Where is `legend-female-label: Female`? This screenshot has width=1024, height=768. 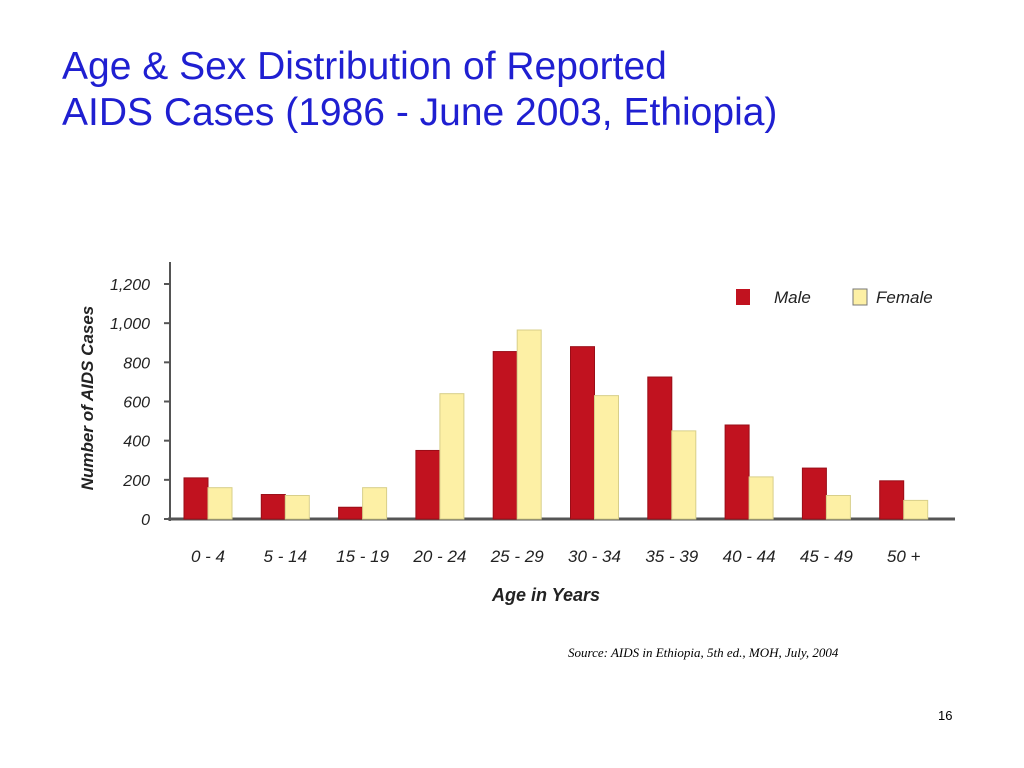 legend-female-label: Female is located at coordinates (904, 297).